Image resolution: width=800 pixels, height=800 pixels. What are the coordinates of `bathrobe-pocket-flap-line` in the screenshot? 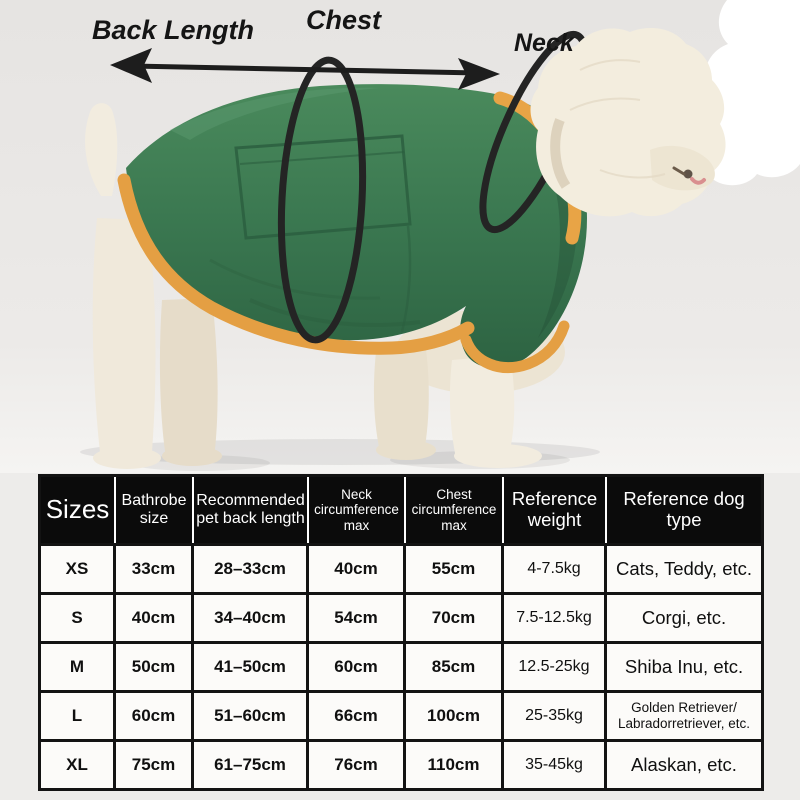 It's located at (322, 158).